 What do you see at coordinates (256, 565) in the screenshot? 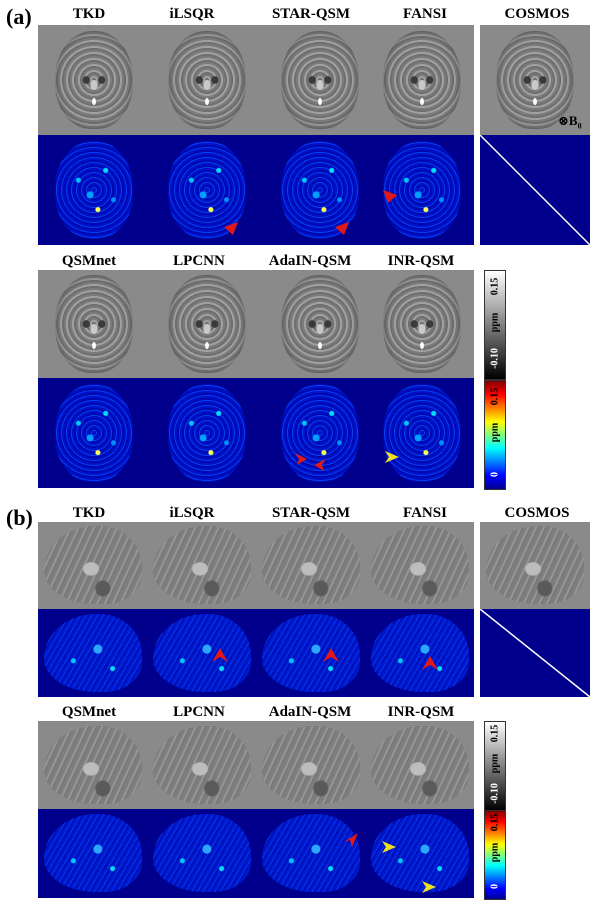
I see `qsm-gray-row-b1` at bounding box center [256, 565].